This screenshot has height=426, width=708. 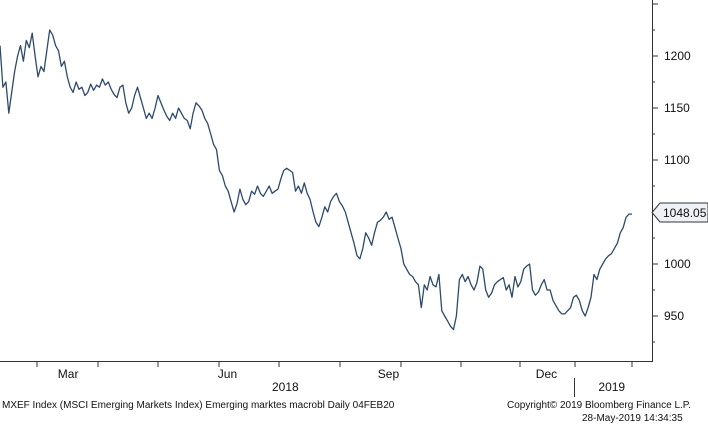 I want to click on y-tick-label-1150: 1150, so click(x=677, y=108).